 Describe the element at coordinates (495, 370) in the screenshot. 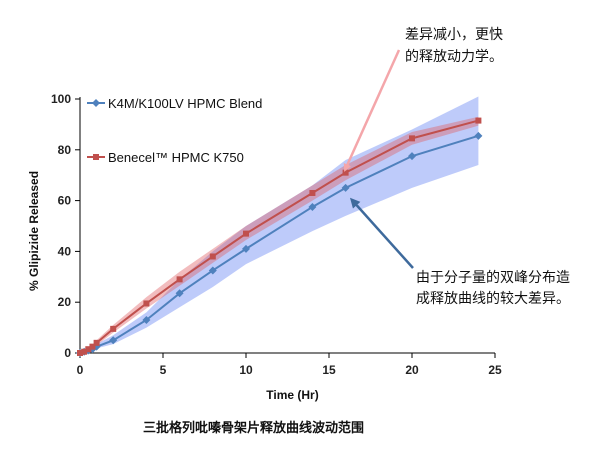

I see `x-tick-label: 25` at that location.